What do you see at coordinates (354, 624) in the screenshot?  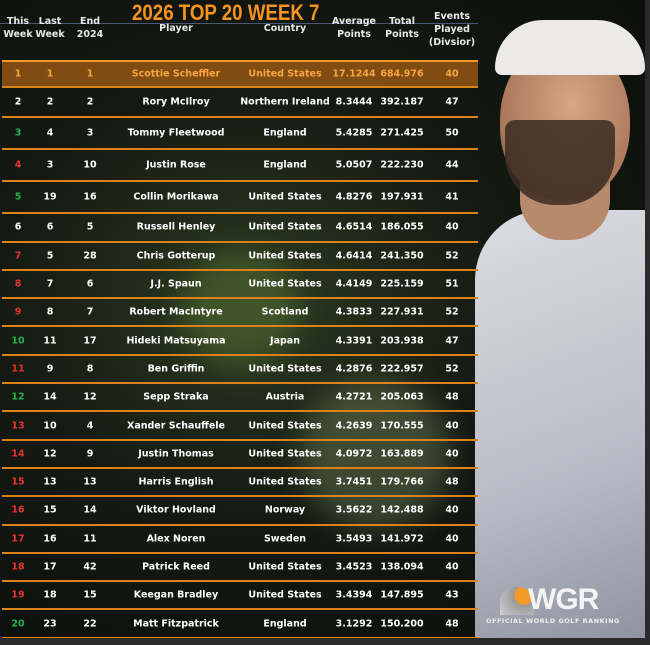 I see `cell-avg: 3.1292` at bounding box center [354, 624].